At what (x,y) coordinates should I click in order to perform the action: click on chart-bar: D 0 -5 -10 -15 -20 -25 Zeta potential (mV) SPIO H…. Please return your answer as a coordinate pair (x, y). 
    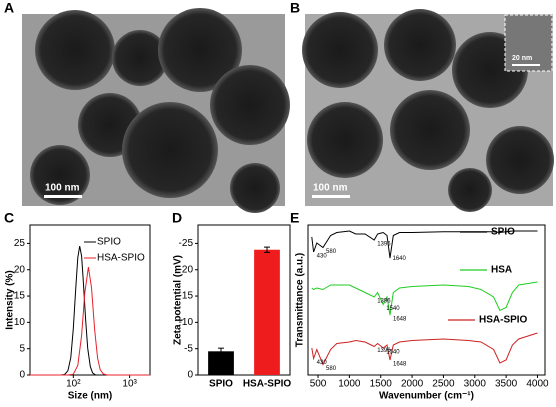
    Looking at the image, I should click on (231, 300).